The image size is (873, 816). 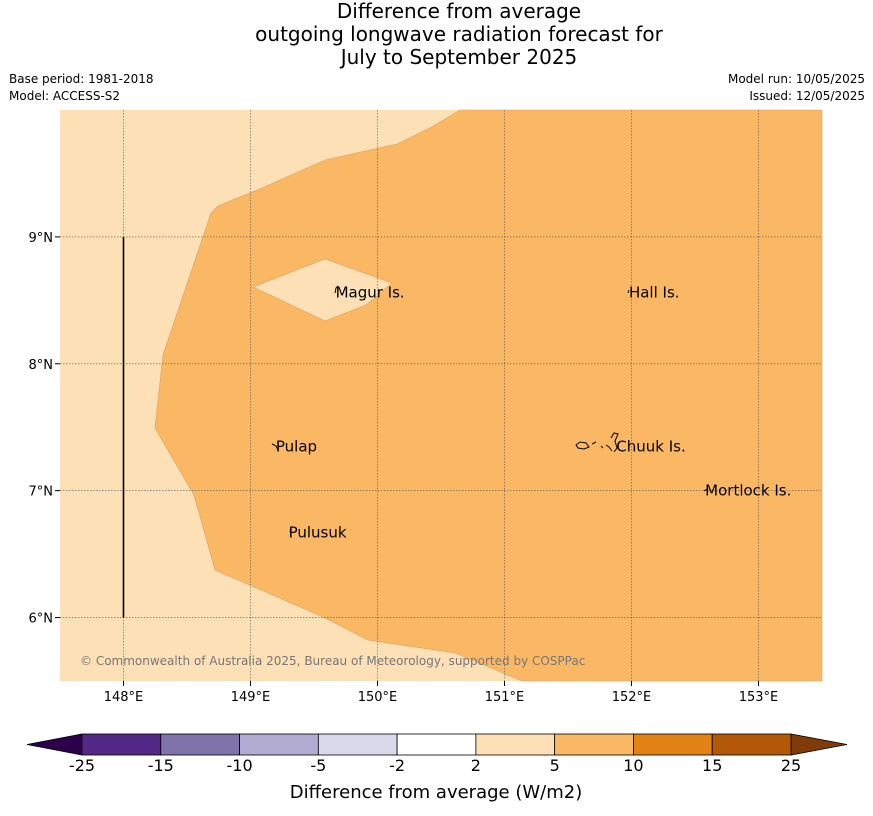 What do you see at coordinates (290, 530) in the screenshot?
I see `pulusuk-island-shape` at bounding box center [290, 530].